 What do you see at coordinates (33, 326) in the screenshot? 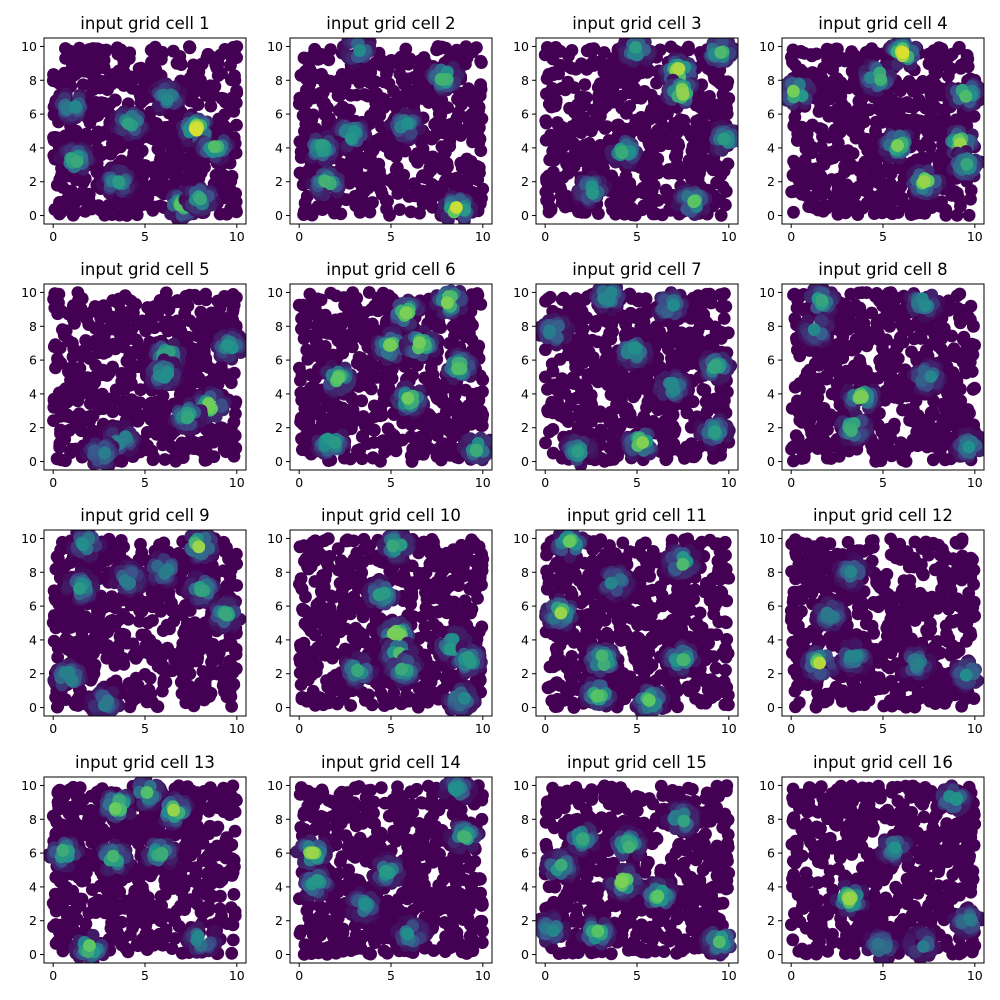
I see `y-tick-label: 8` at bounding box center [33, 326].